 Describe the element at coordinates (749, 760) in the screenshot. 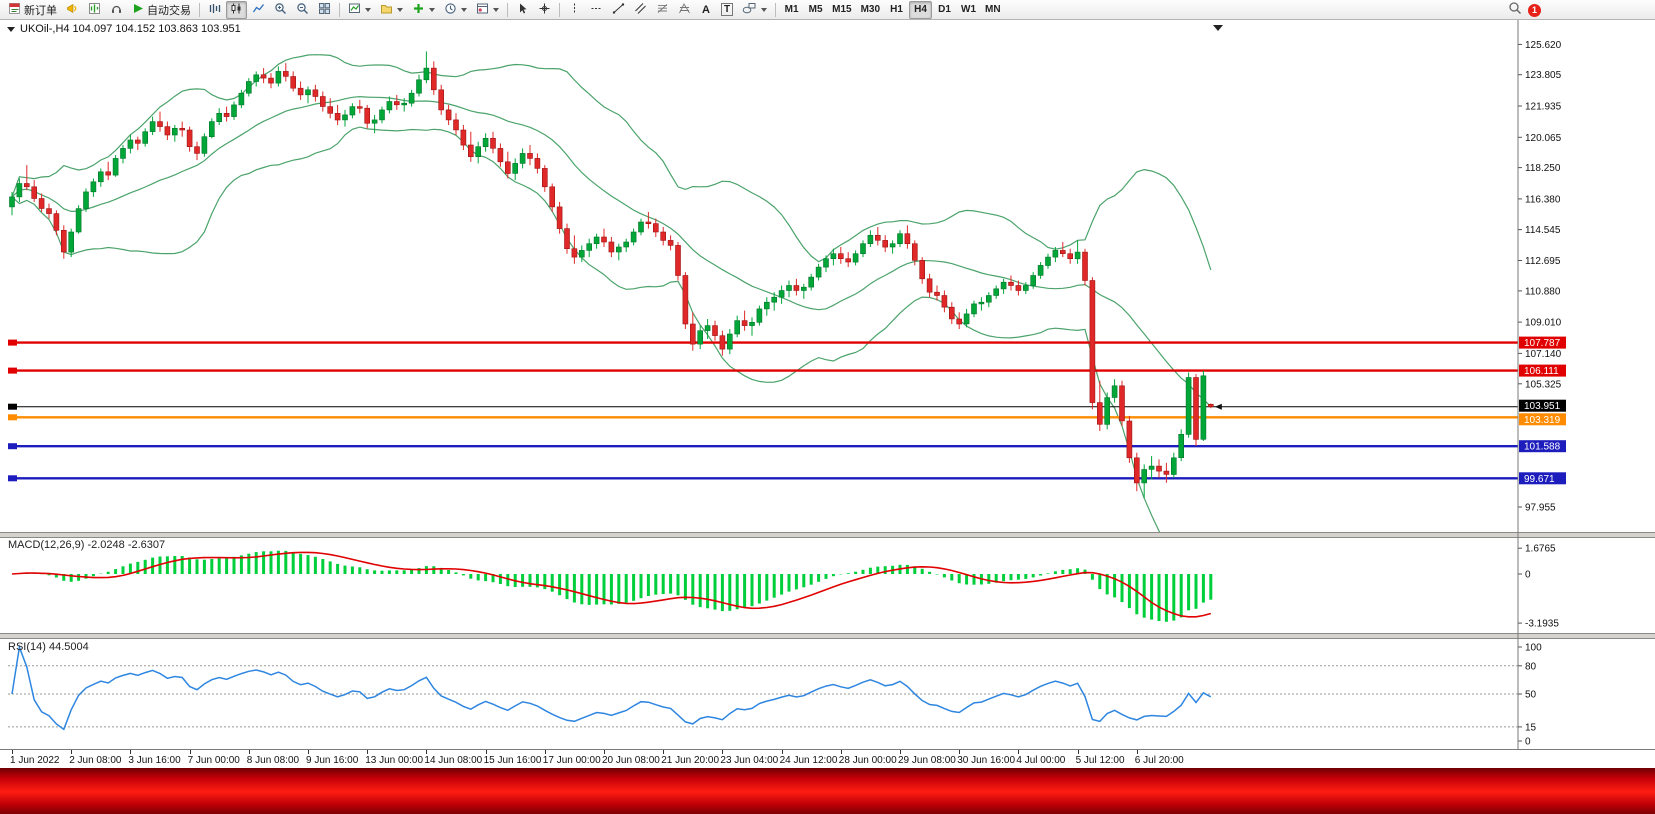

I see `time-axis-label: 23 Jun 04:00` at that location.